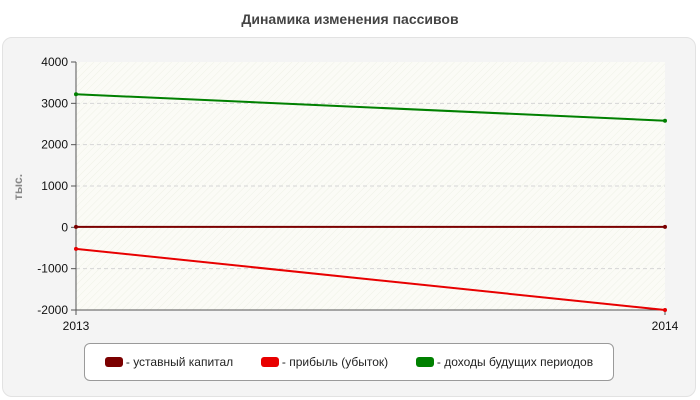 This screenshot has height=400, width=700. I want to click on y-tick-label: 1000, so click(54, 186).